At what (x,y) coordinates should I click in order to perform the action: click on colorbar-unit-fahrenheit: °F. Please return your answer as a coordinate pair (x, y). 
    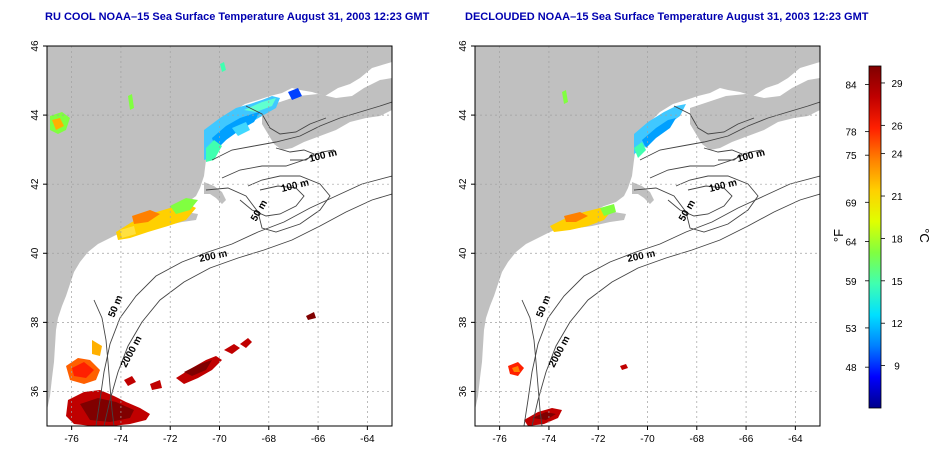
    Looking at the image, I should click on (839, 235).